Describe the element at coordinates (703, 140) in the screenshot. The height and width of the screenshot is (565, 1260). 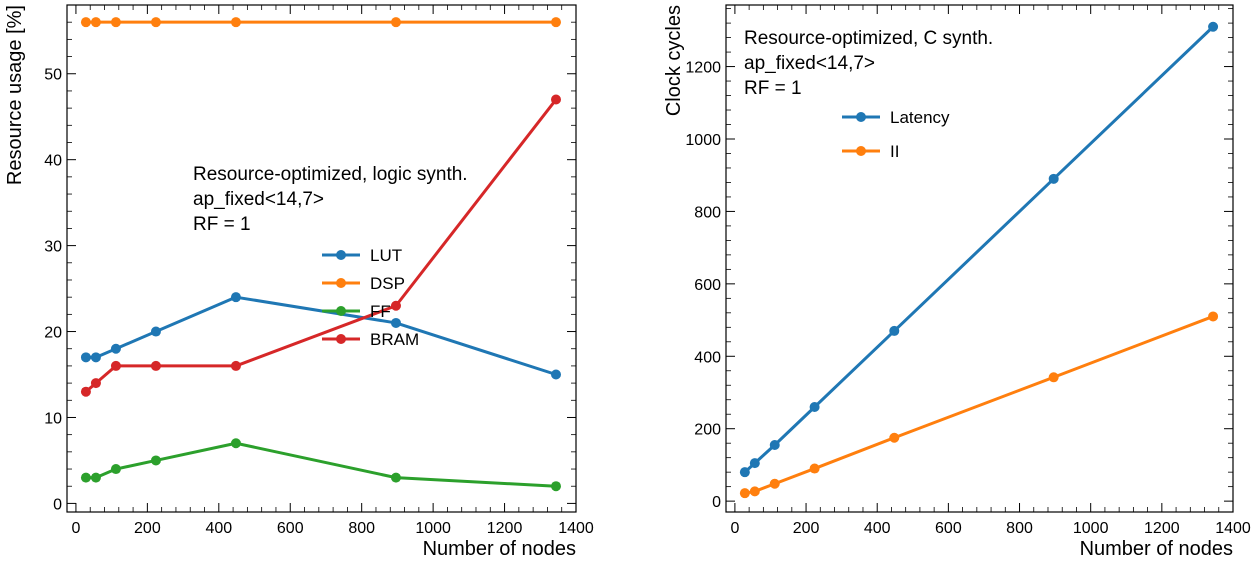
I see `y-tick-label: 1000` at that location.